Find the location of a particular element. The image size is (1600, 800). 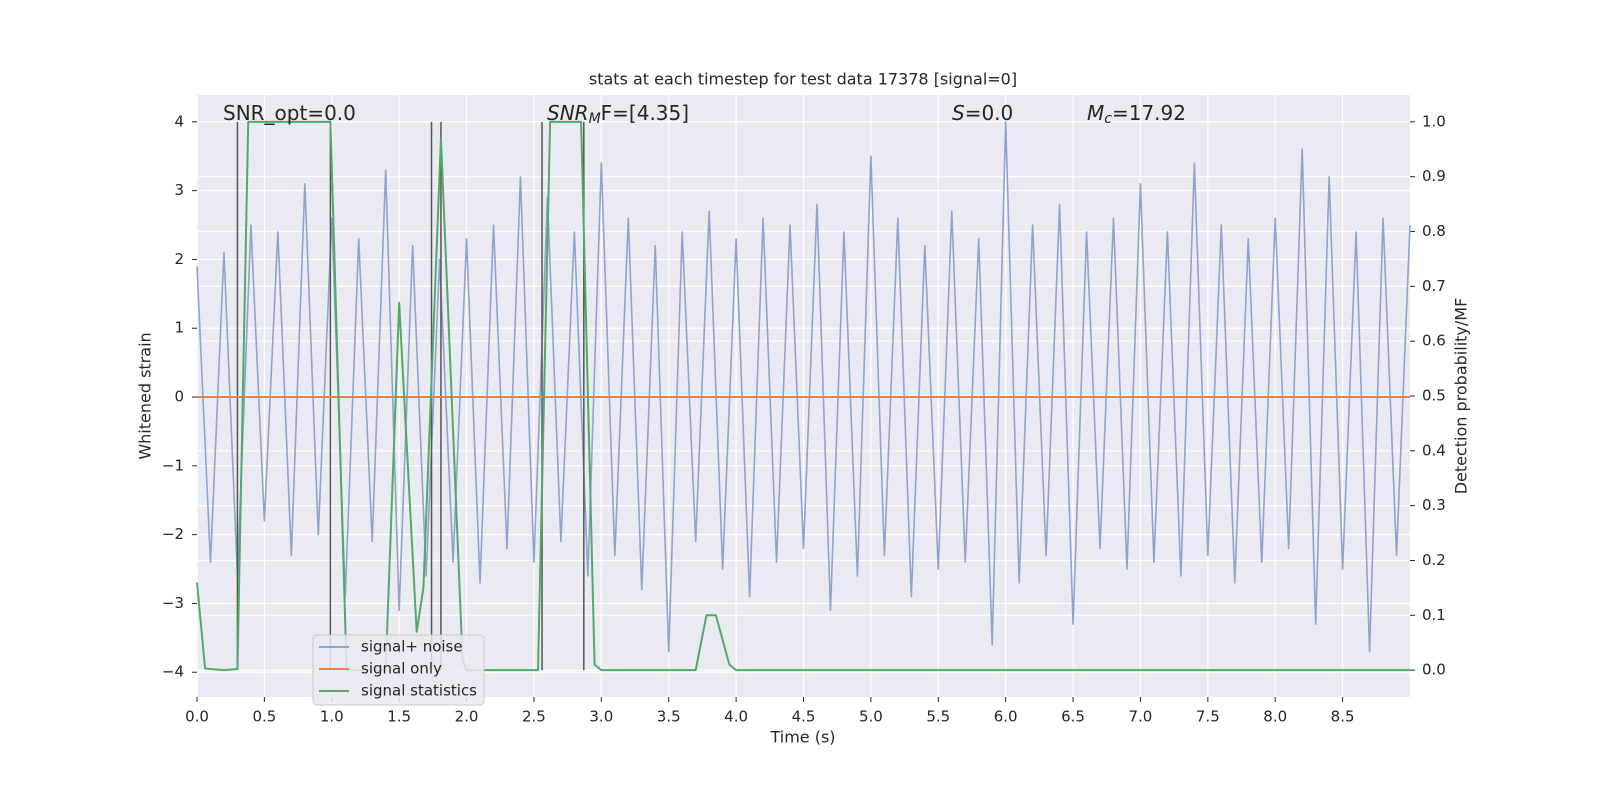

x-tick-label: 1.0 is located at coordinates (332, 717).